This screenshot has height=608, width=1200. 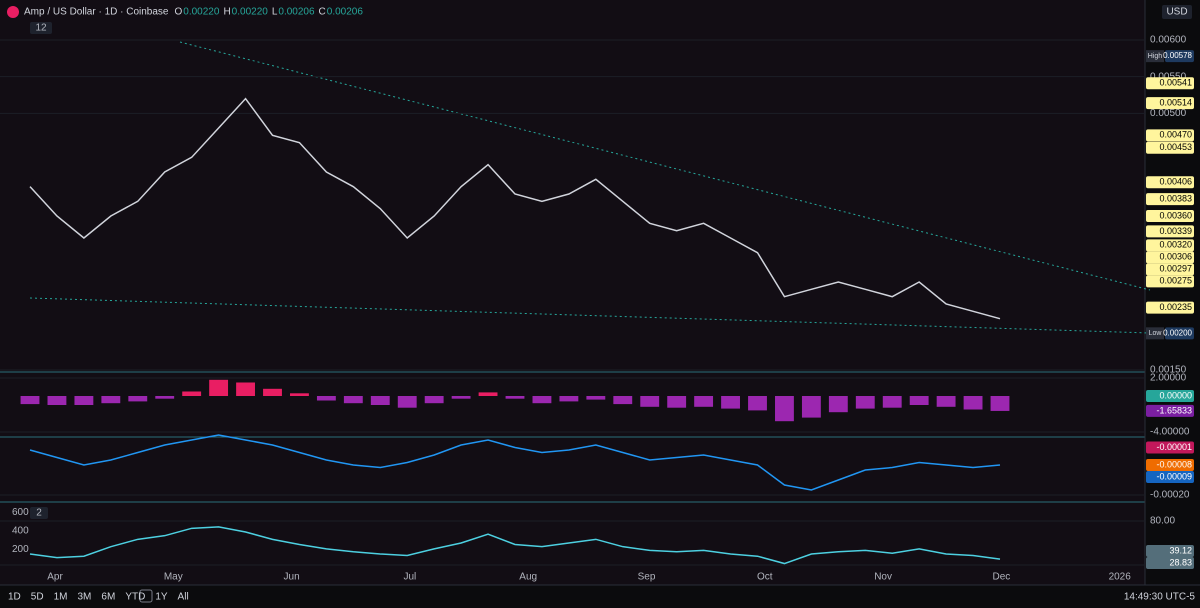 I want to click on x-tick-label: 2026, so click(x=1120, y=577).